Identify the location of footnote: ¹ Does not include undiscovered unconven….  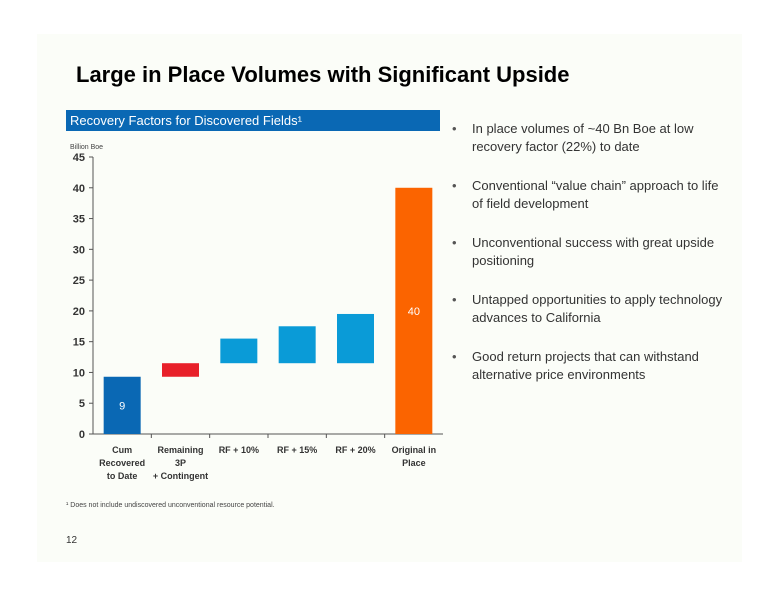
(170, 505).